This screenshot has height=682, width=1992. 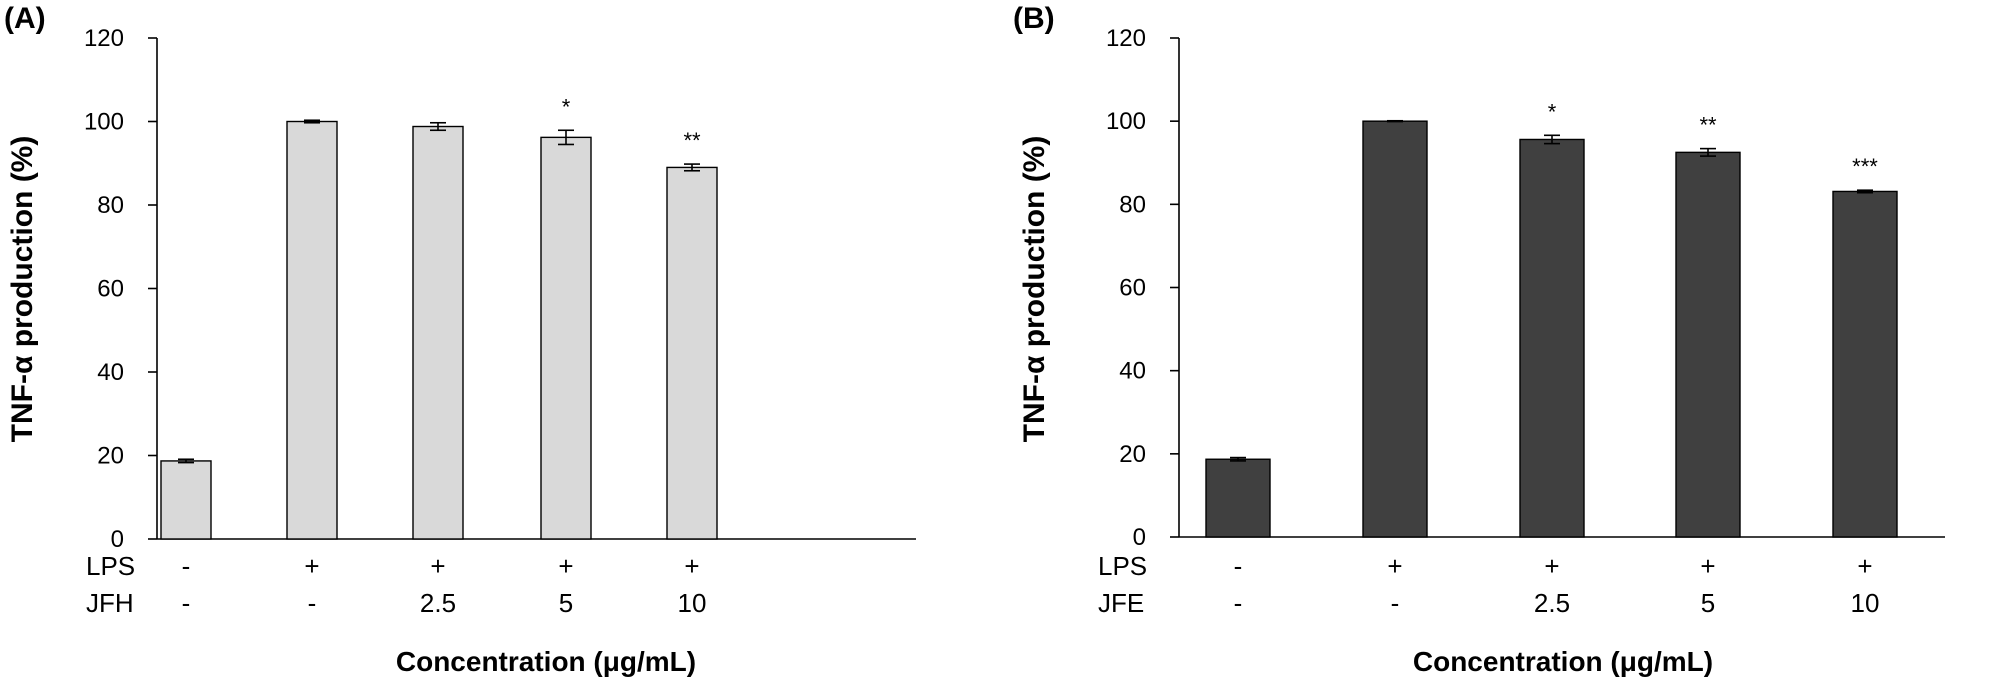 I want to click on panel-a-significance-markers: ***, so click(x=631, y=123).